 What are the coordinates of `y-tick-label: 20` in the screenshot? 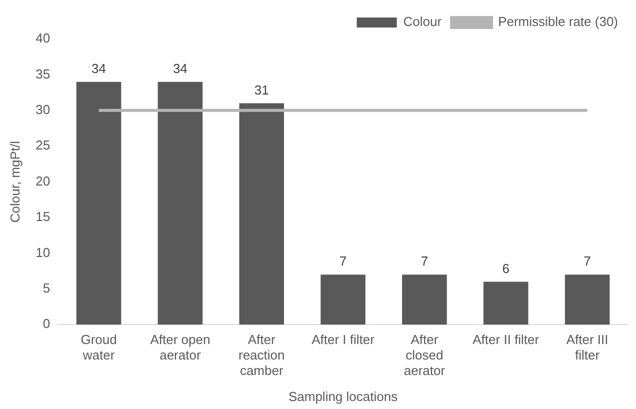 It's located at (43, 180).